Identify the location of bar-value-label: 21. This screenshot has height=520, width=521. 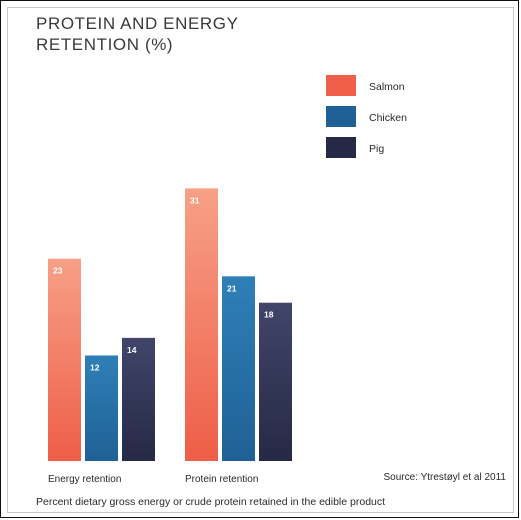
(232, 288).